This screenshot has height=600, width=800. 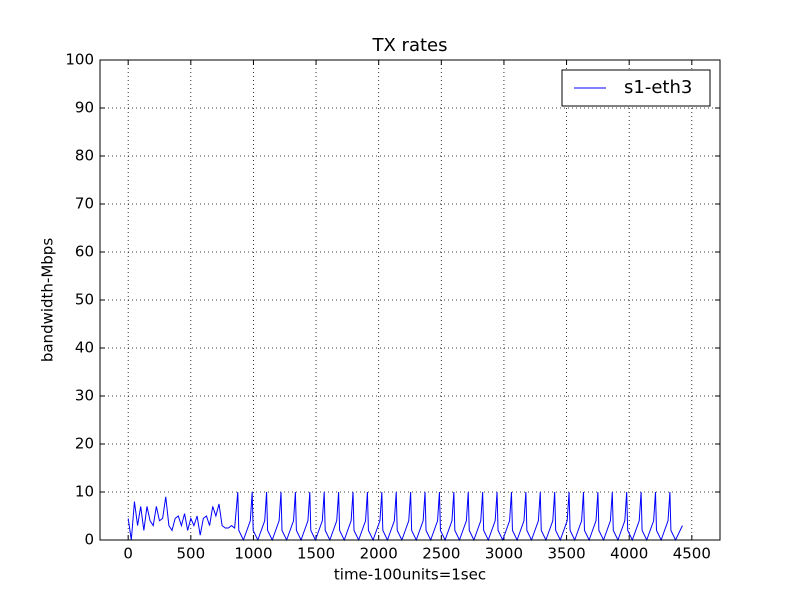 What do you see at coordinates (84, 492) in the screenshot?
I see `y-tick-label: 10` at bounding box center [84, 492].